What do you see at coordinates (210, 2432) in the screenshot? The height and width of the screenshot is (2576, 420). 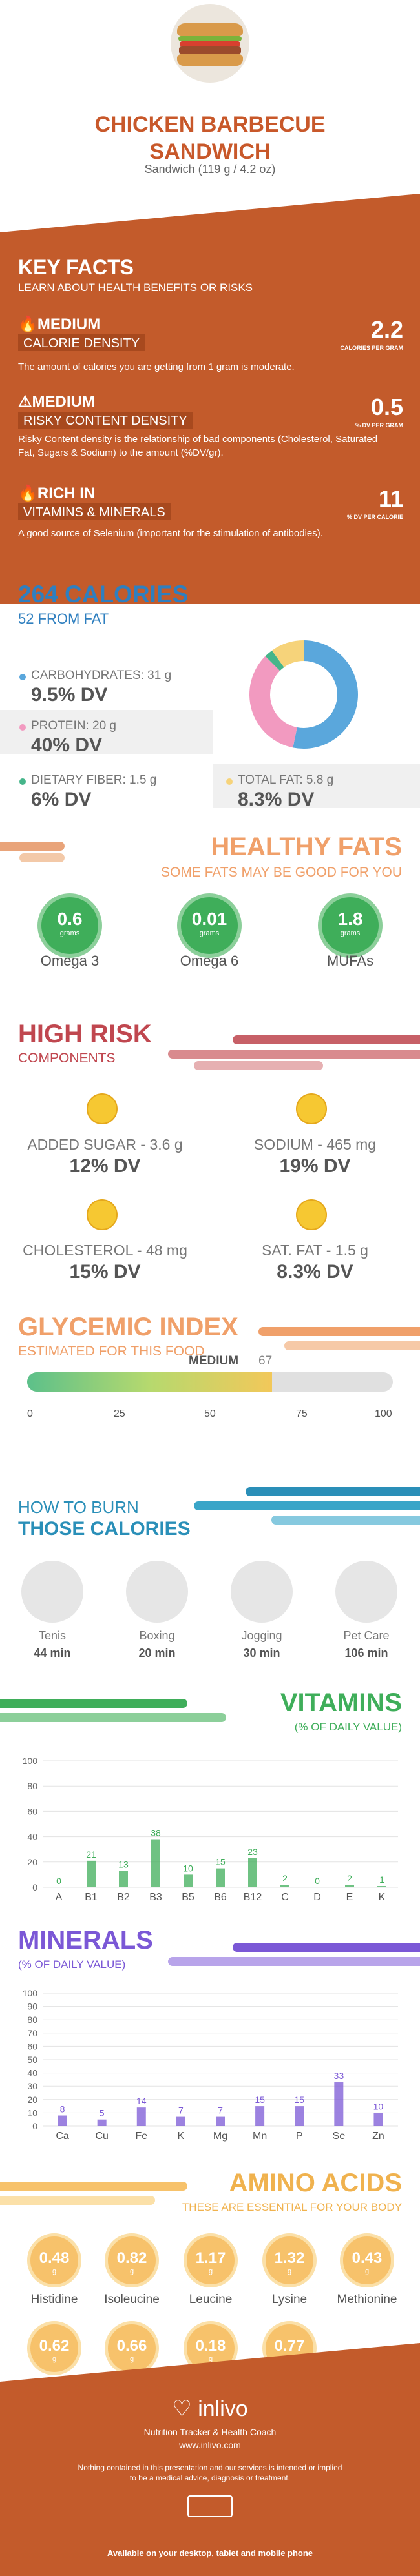 I see `brand-tagline: Nutrition Tracker & Health Coach` at bounding box center [210, 2432].